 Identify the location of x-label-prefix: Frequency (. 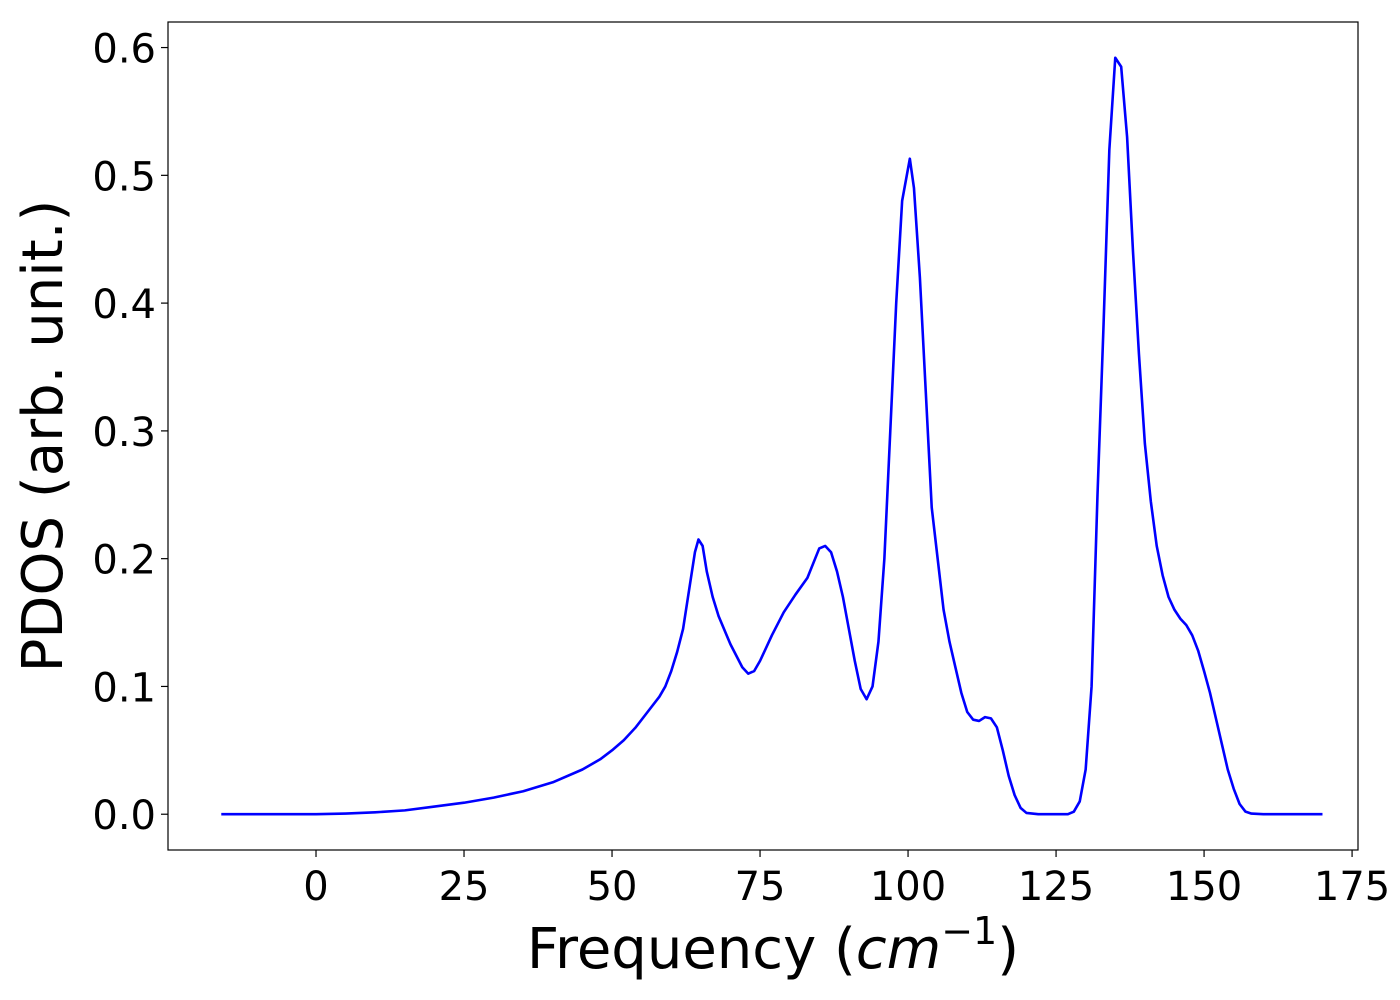
(691, 949).